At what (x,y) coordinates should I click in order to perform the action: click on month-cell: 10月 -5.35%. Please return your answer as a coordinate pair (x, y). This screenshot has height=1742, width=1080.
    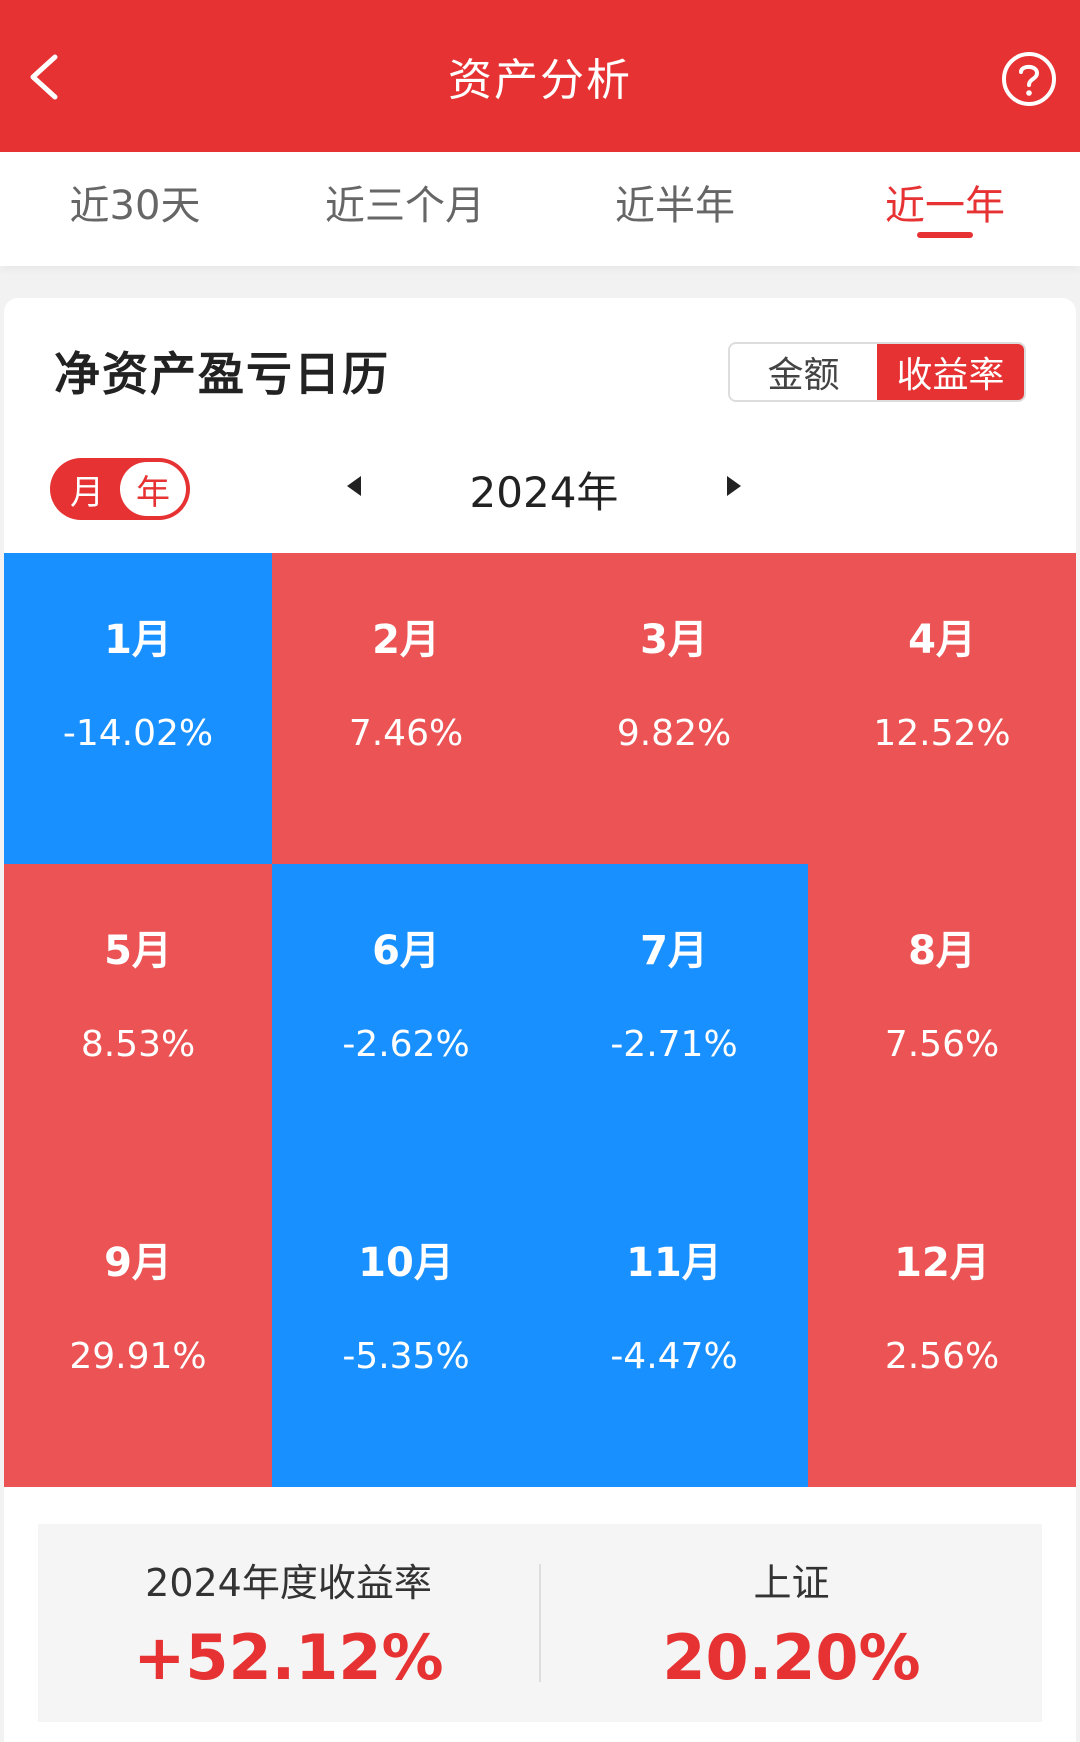
    Looking at the image, I should click on (406, 1331).